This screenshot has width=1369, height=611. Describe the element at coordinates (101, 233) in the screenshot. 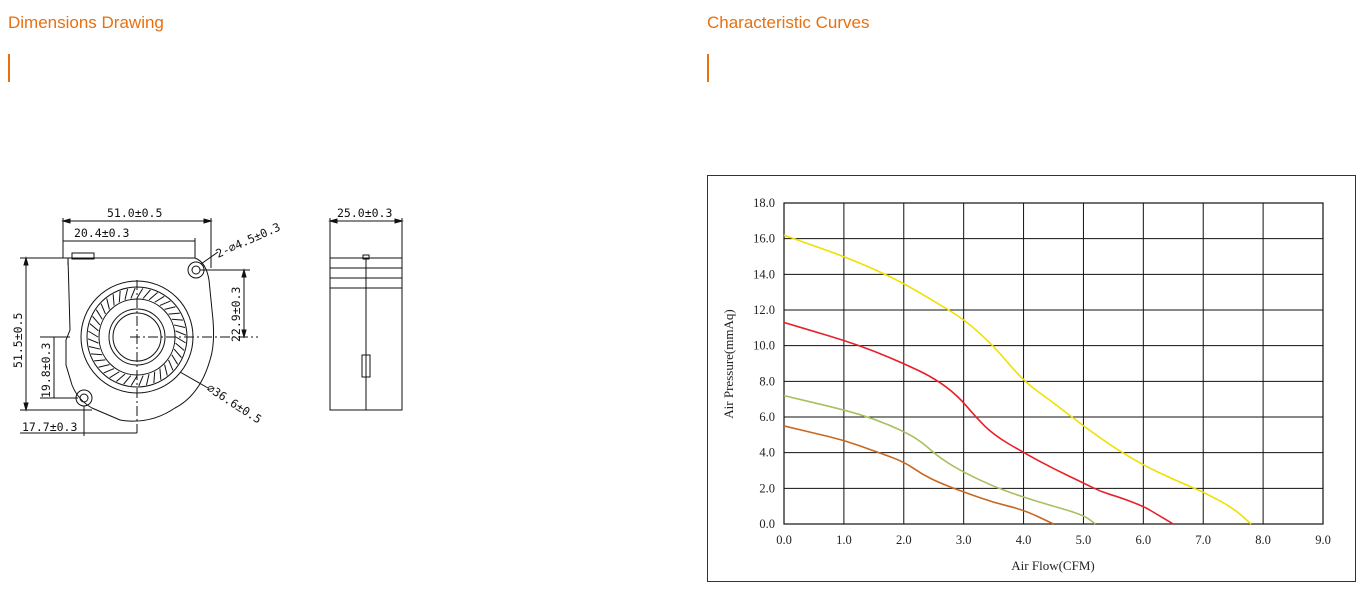

I see `dim-offset-top-label: 20.4±0.3` at that location.